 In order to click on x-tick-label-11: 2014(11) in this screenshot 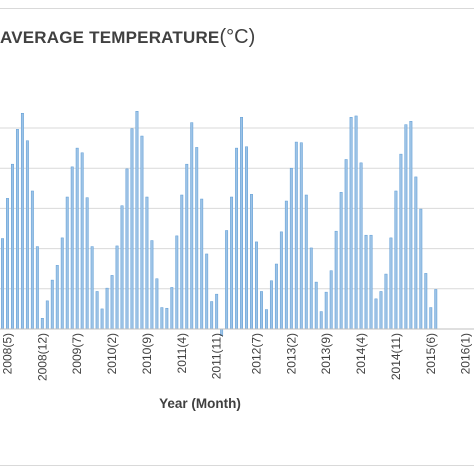, I will do `click(396, 356)`.